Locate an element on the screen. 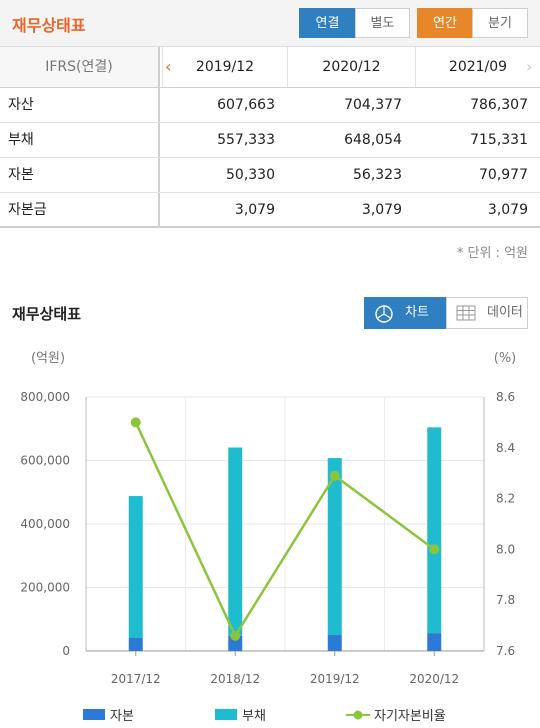 The image size is (540, 728). table-header-label: IFRS(연결) is located at coordinates (80, 67).